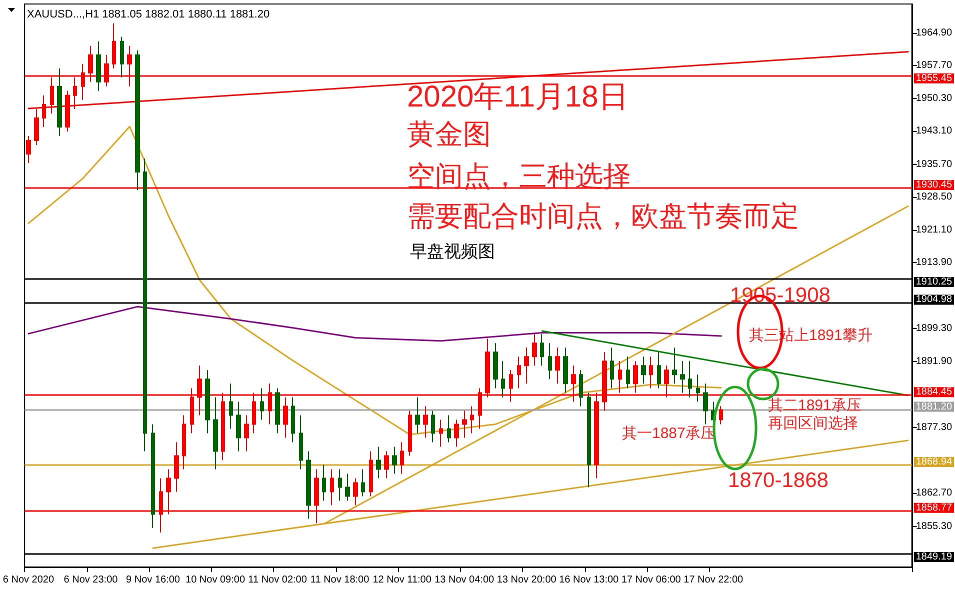  What do you see at coordinates (148, 14) in the screenshot?
I see `chart-title: XAUUSD...,H1 1881.05 1882.01 1880.11 1881.20` at bounding box center [148, 14].